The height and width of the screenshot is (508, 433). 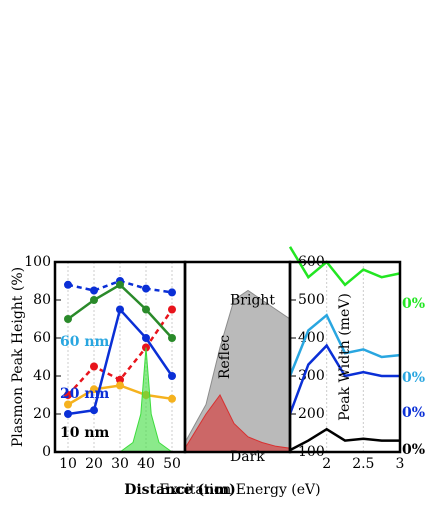 What do you see at coordinates (42, 300) in the screenshot?
I see `y-tick-label: 80` at bounding box center [42, 300].